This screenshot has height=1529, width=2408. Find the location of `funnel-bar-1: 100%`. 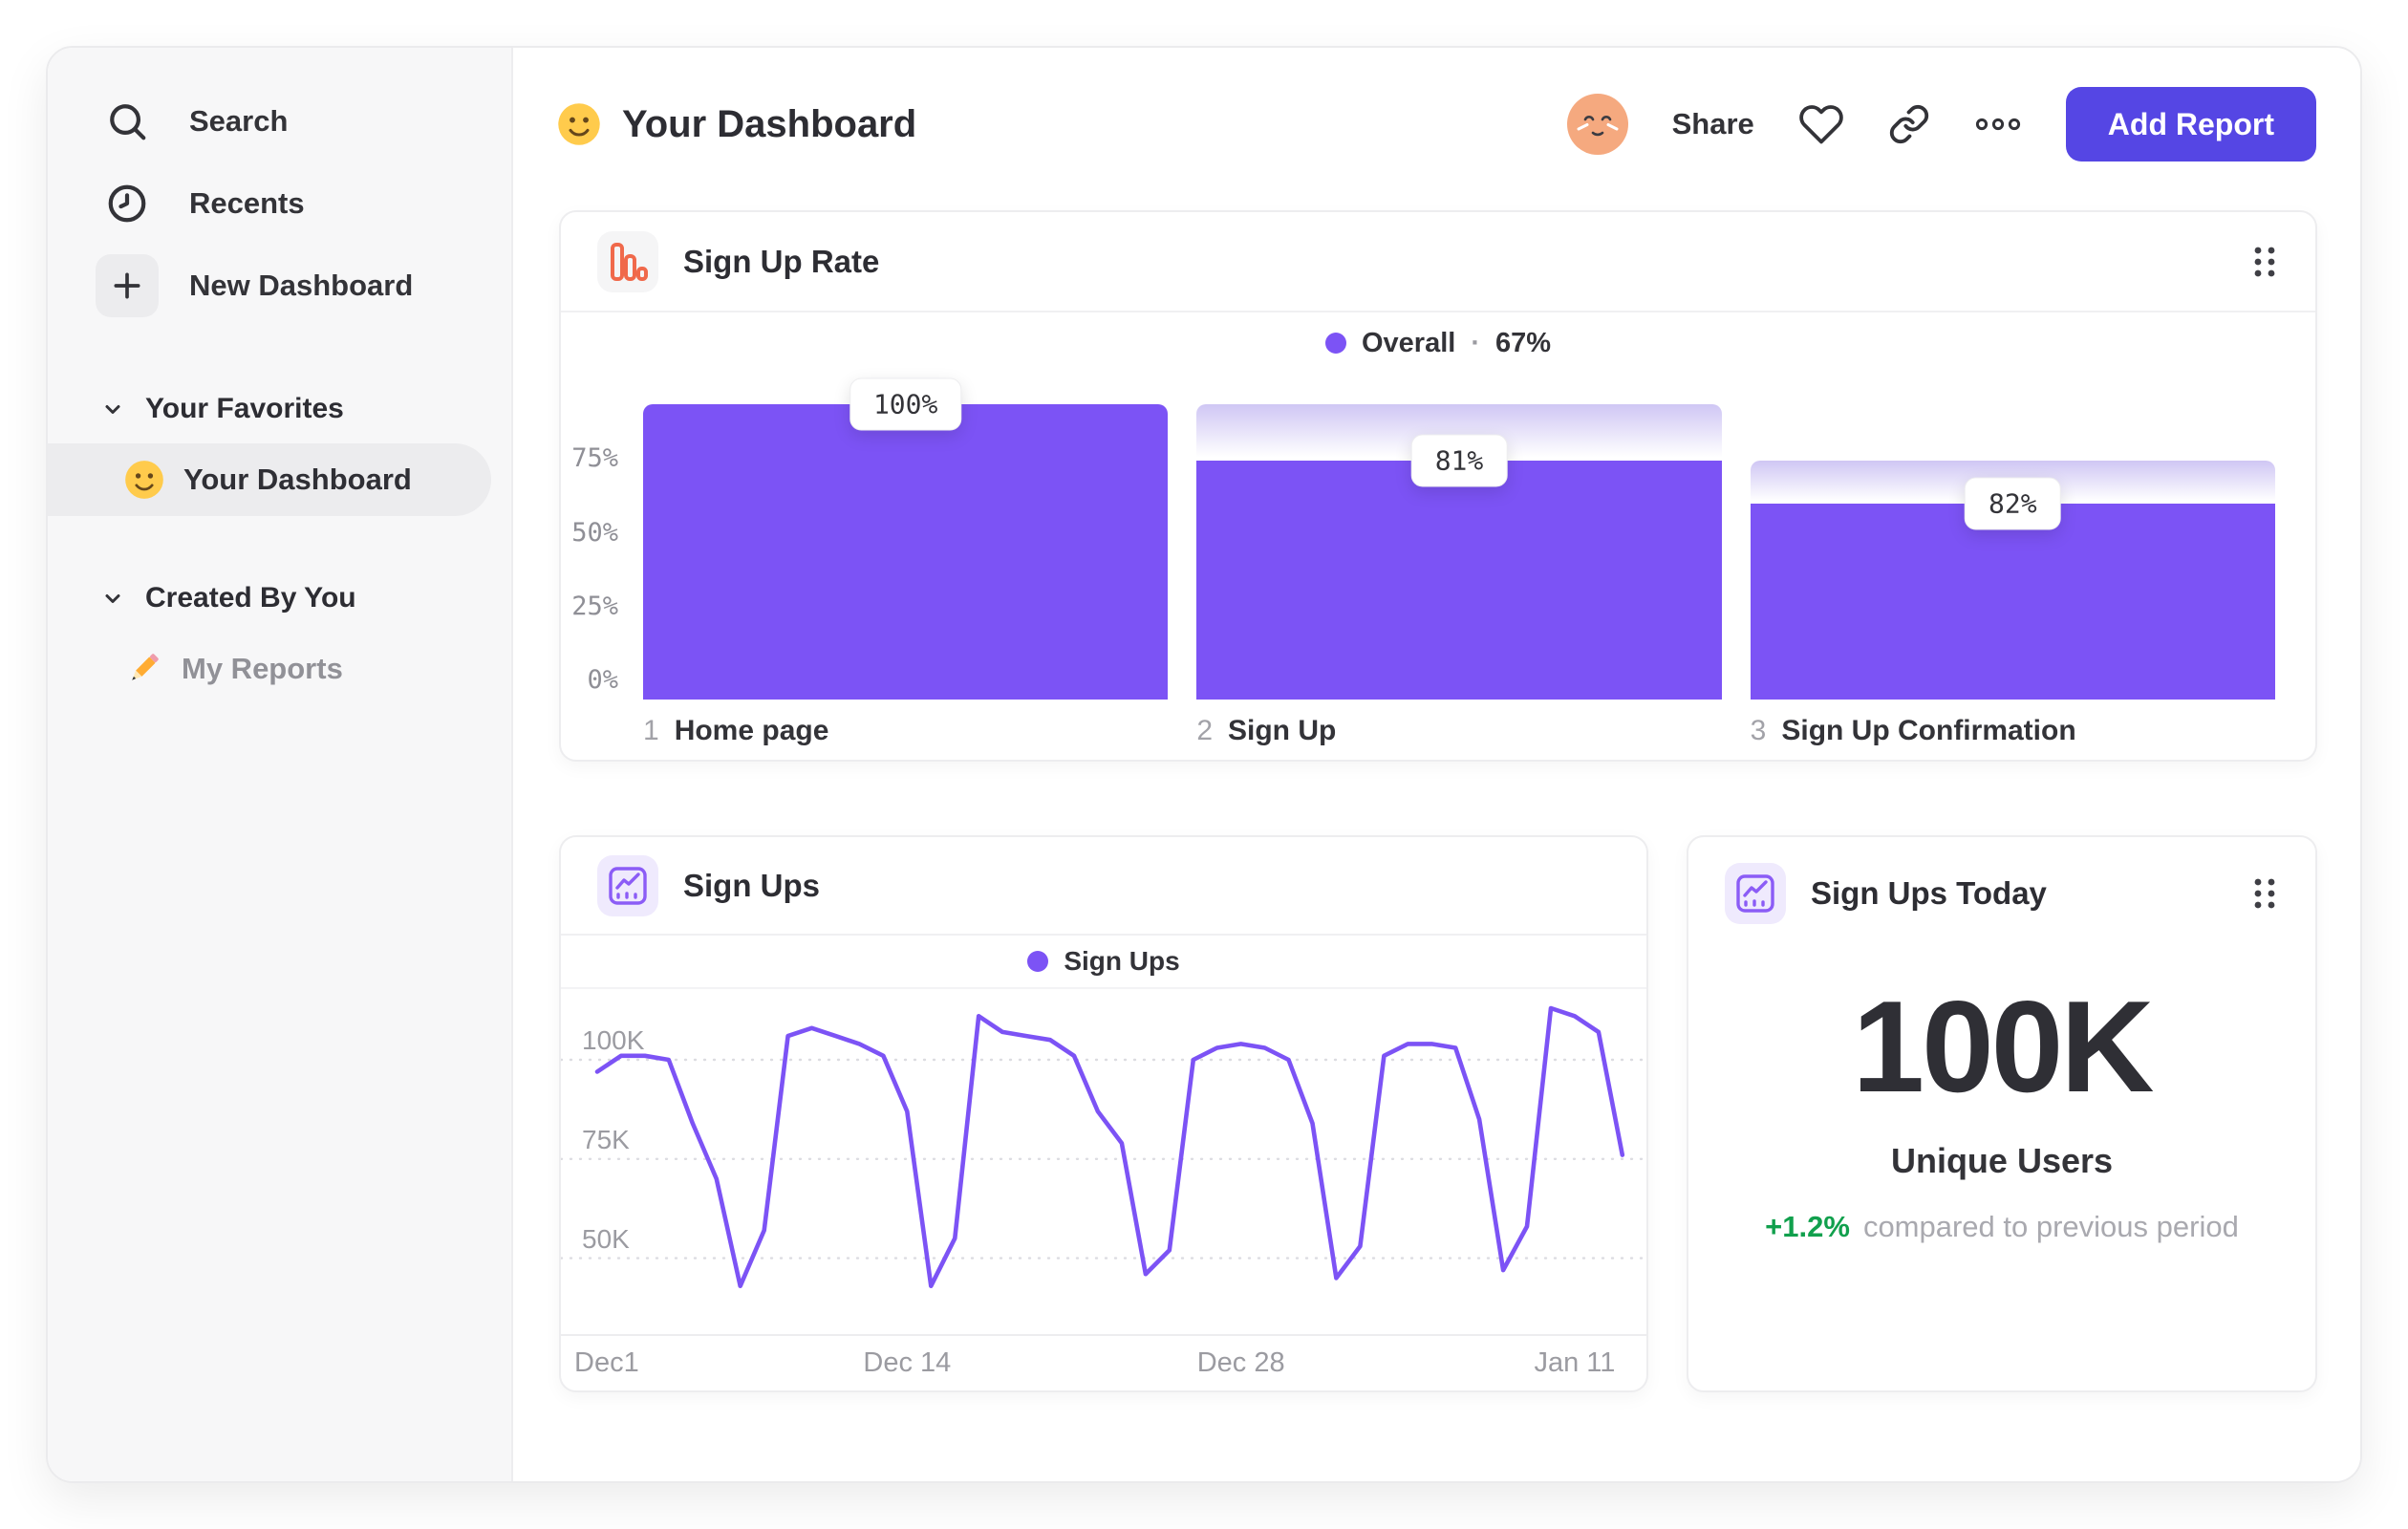

funnel-bar-1: 100% is located at coordinates (906, 538).